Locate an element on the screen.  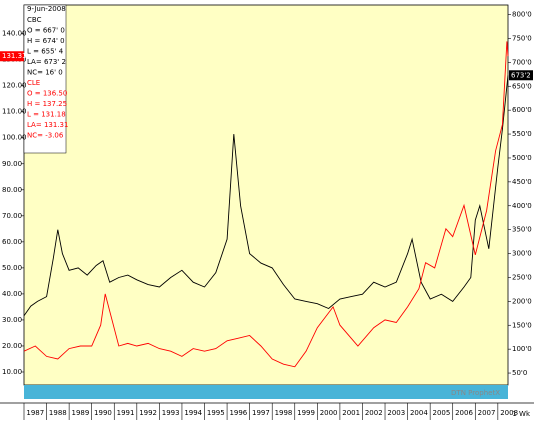
y2-tick-label: 700'0 is located at coordinates (522, 62).